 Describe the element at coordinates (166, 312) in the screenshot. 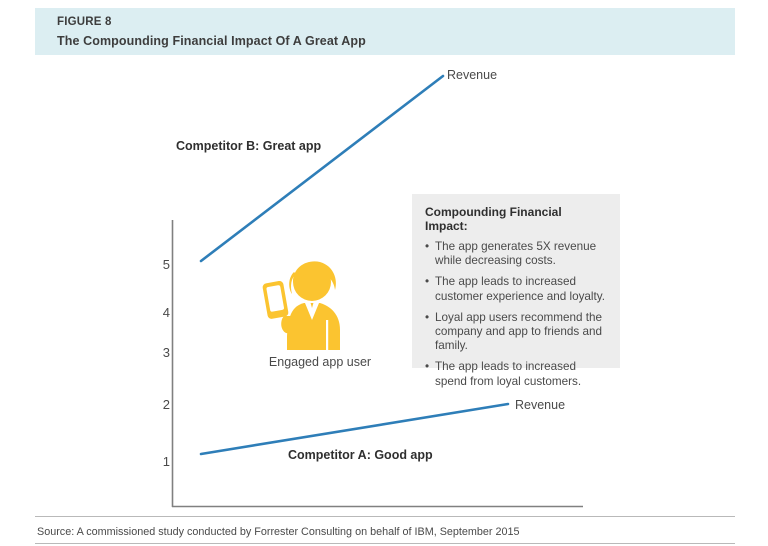

I see `y-tick-label-4: 4` at that location.